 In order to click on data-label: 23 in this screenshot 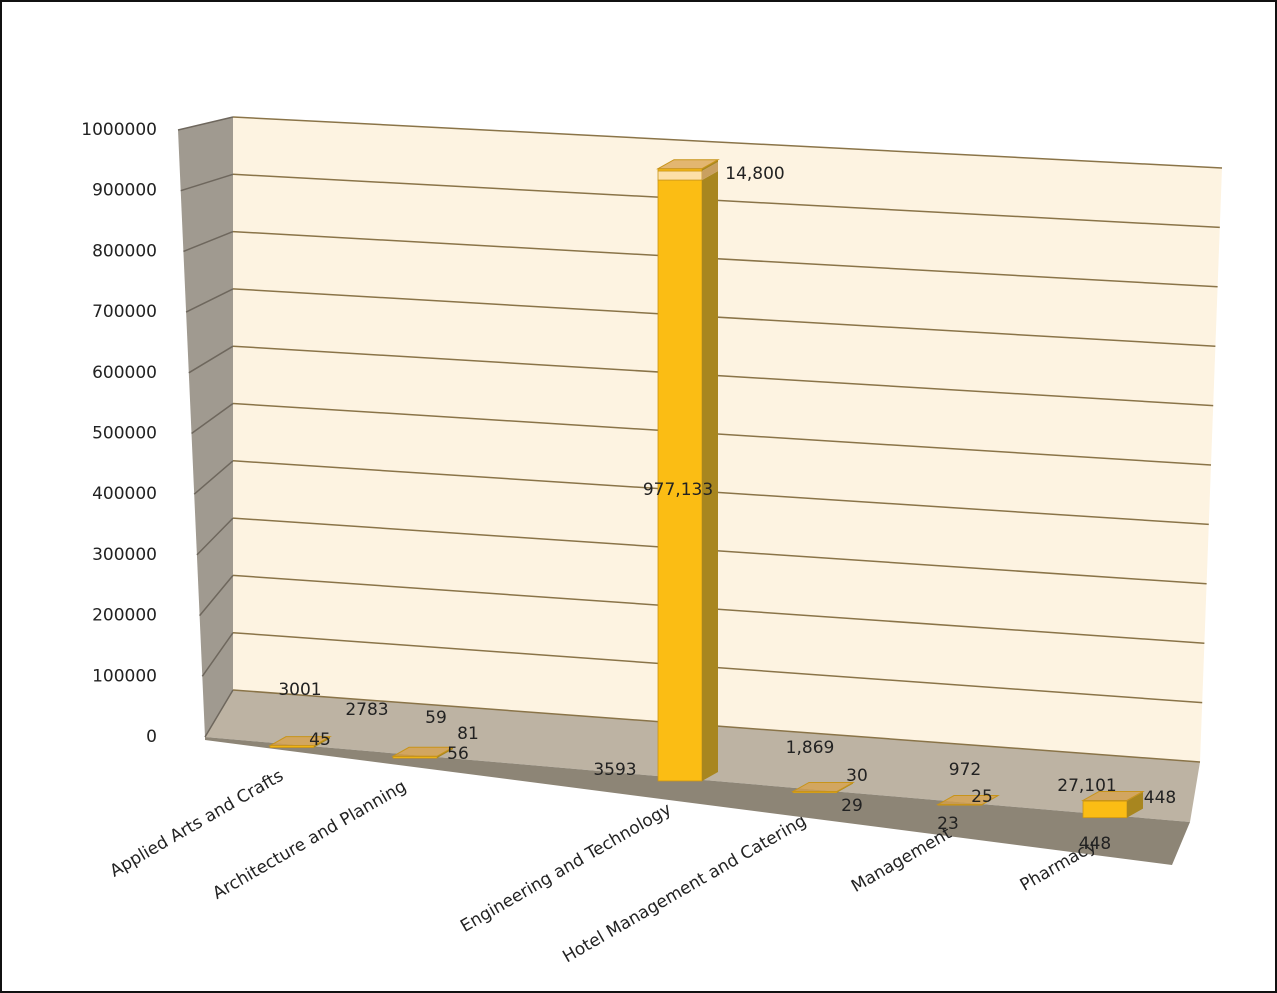, I will do `click(948, 824)`.